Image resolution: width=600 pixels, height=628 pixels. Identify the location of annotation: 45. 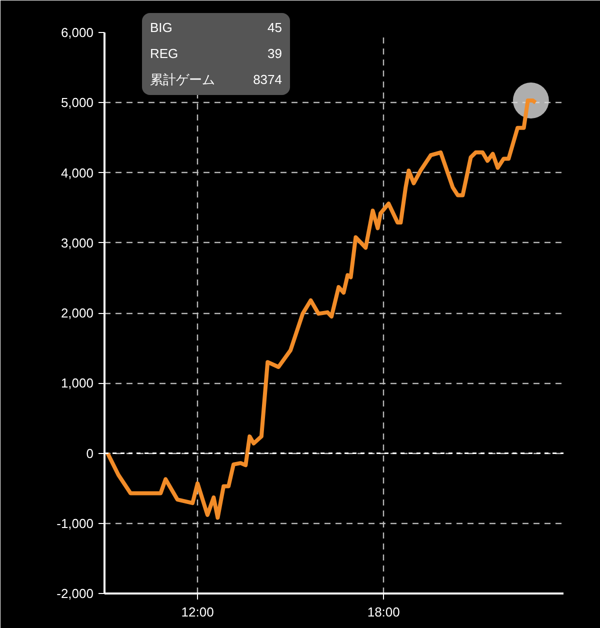
(275, 28).